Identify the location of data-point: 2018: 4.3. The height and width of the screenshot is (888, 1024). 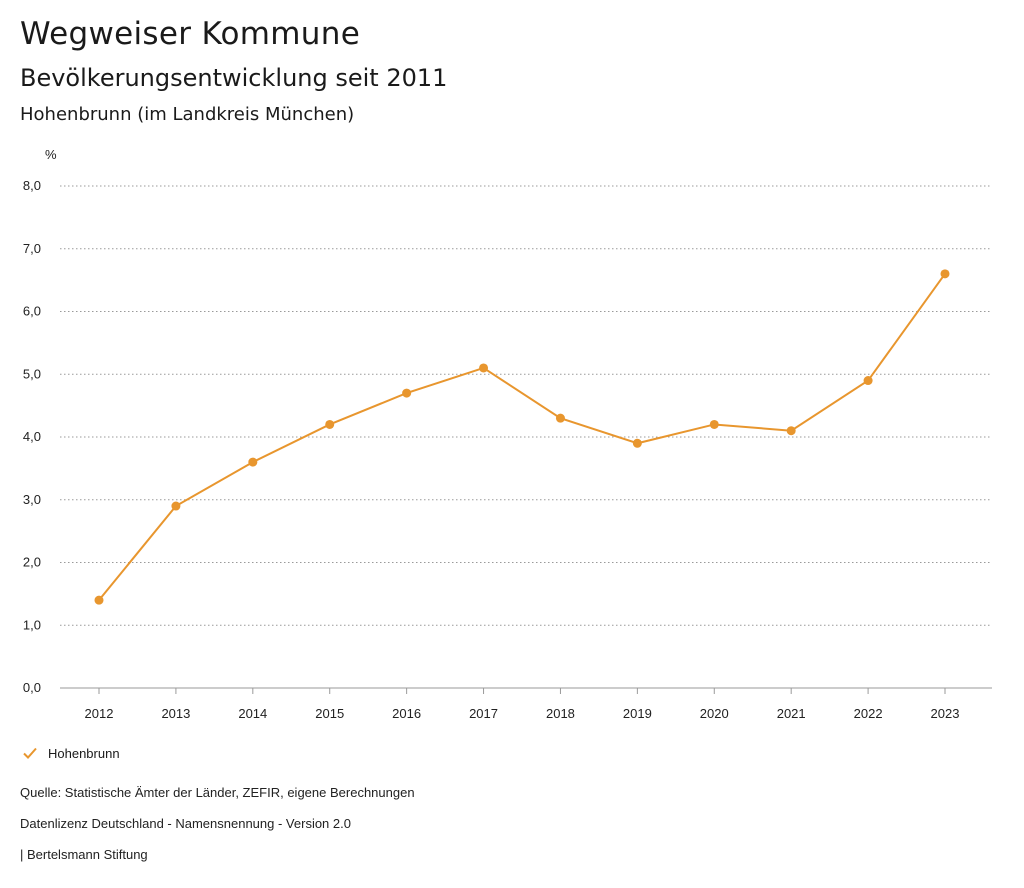
(560, 418).